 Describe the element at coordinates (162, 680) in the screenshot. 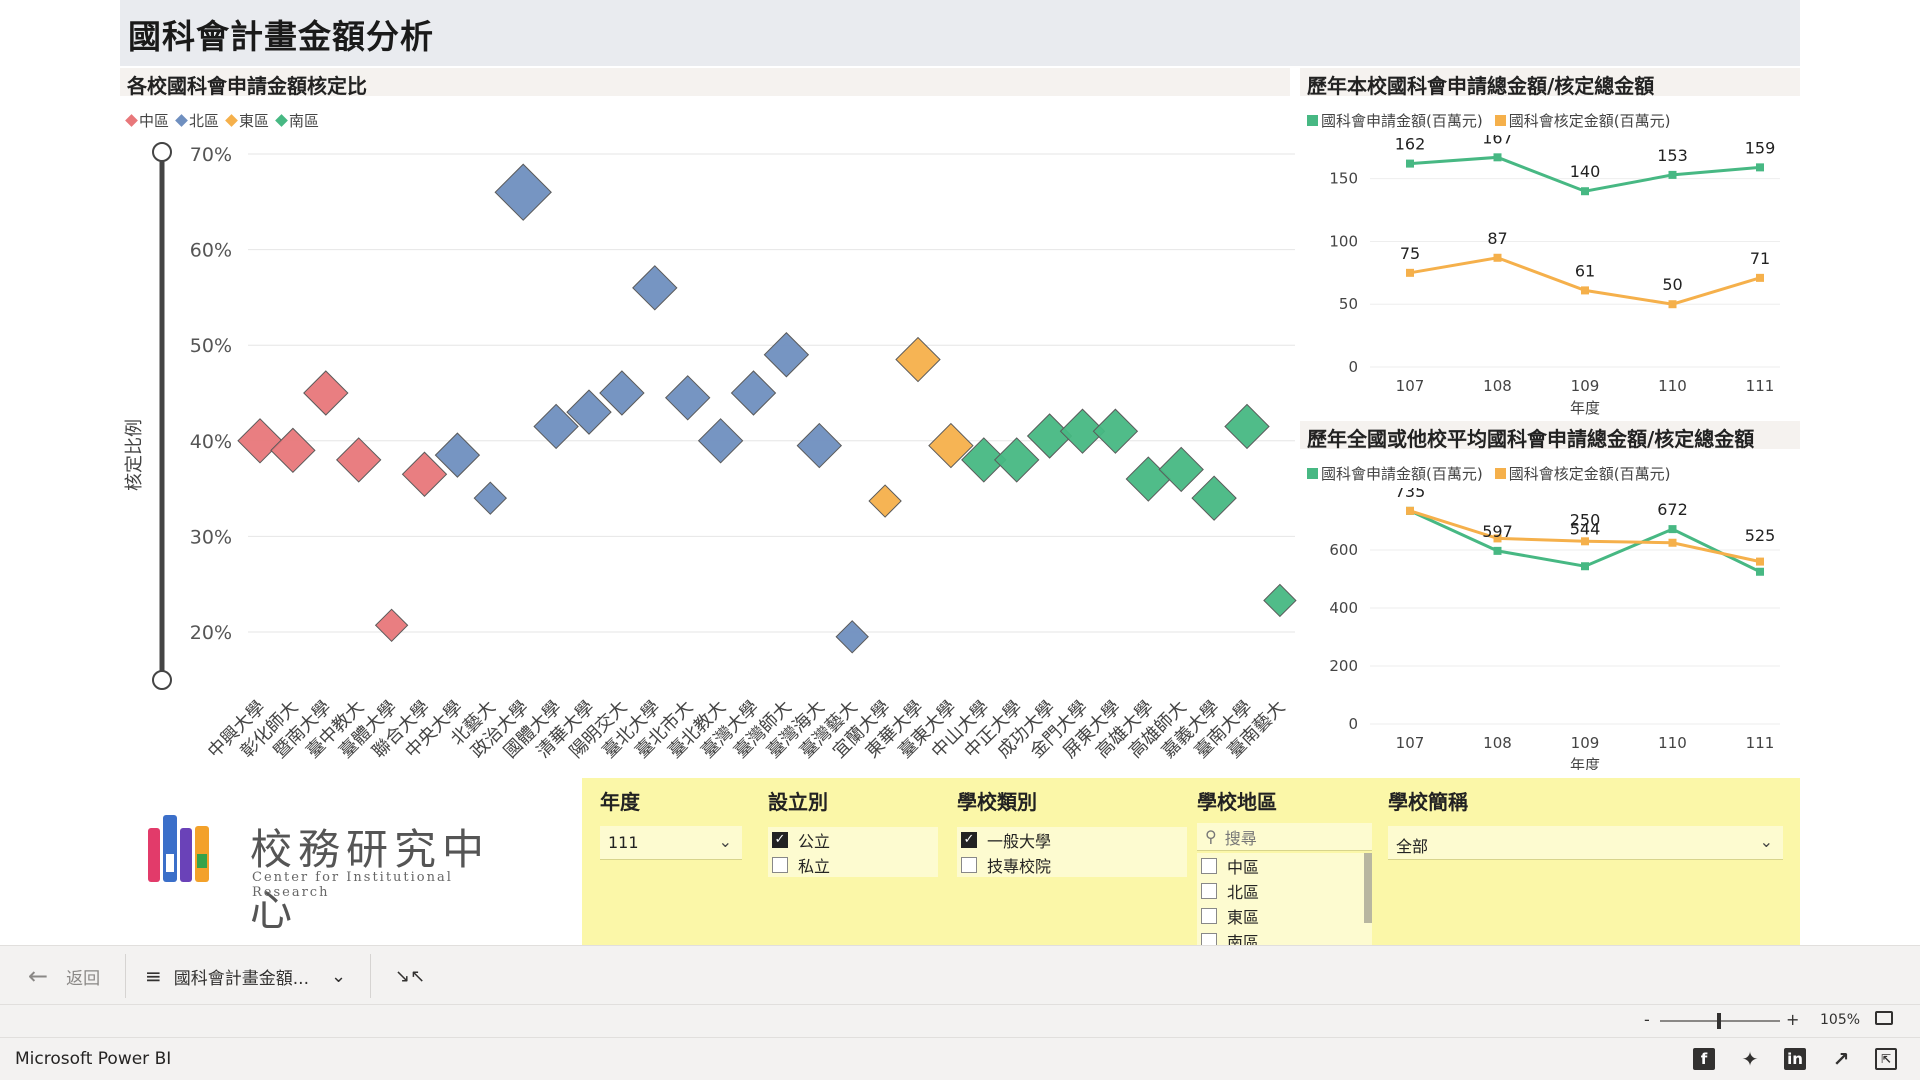

I see `range-handle-bottom` at that location.